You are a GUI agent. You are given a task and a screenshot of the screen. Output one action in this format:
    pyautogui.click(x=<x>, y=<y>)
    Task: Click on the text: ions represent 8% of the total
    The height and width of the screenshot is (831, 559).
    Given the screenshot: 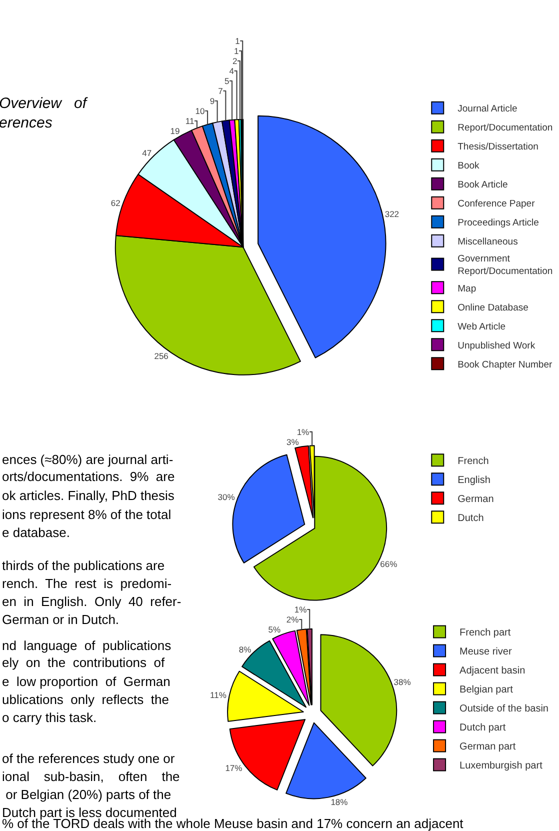 What is the action you would take?
    pyautogui.click(x=87, y=514)
    